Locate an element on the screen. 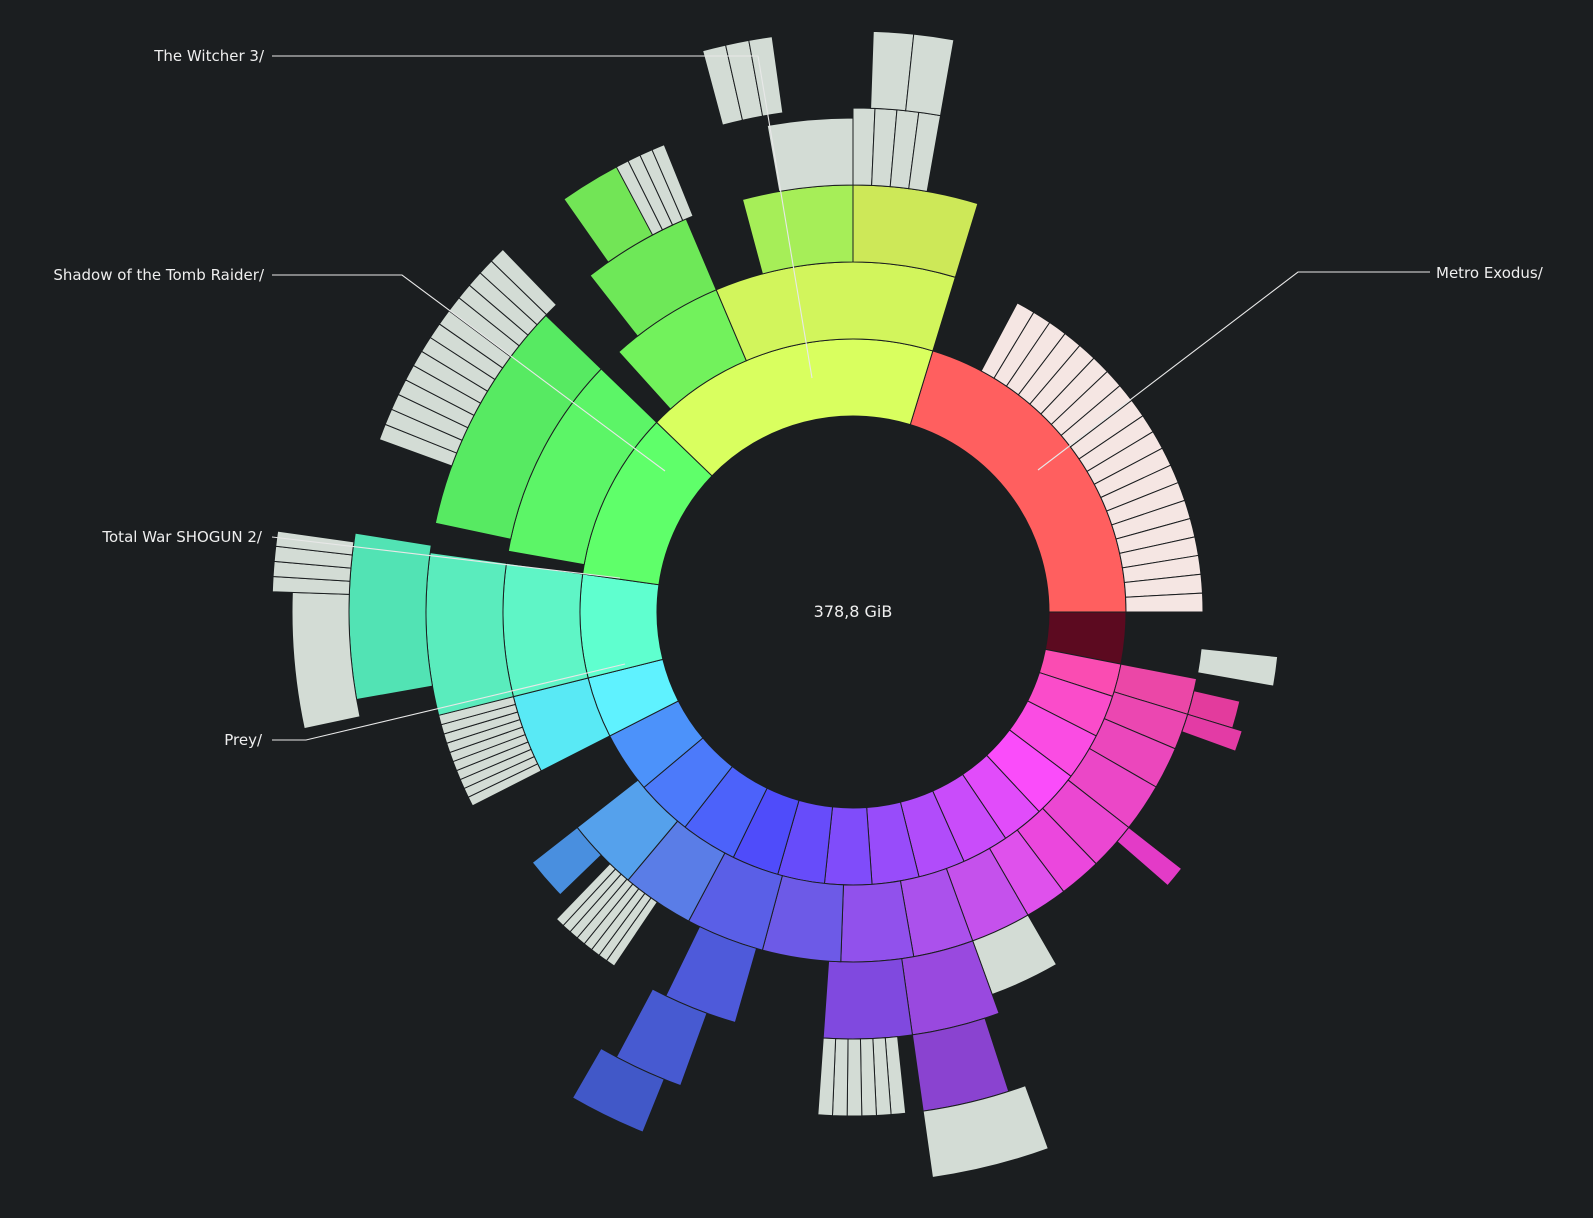  label-shadow-of-the-tomb-raider: Shadow of the Tomb Raider/ is located at coordinates (159, 275).